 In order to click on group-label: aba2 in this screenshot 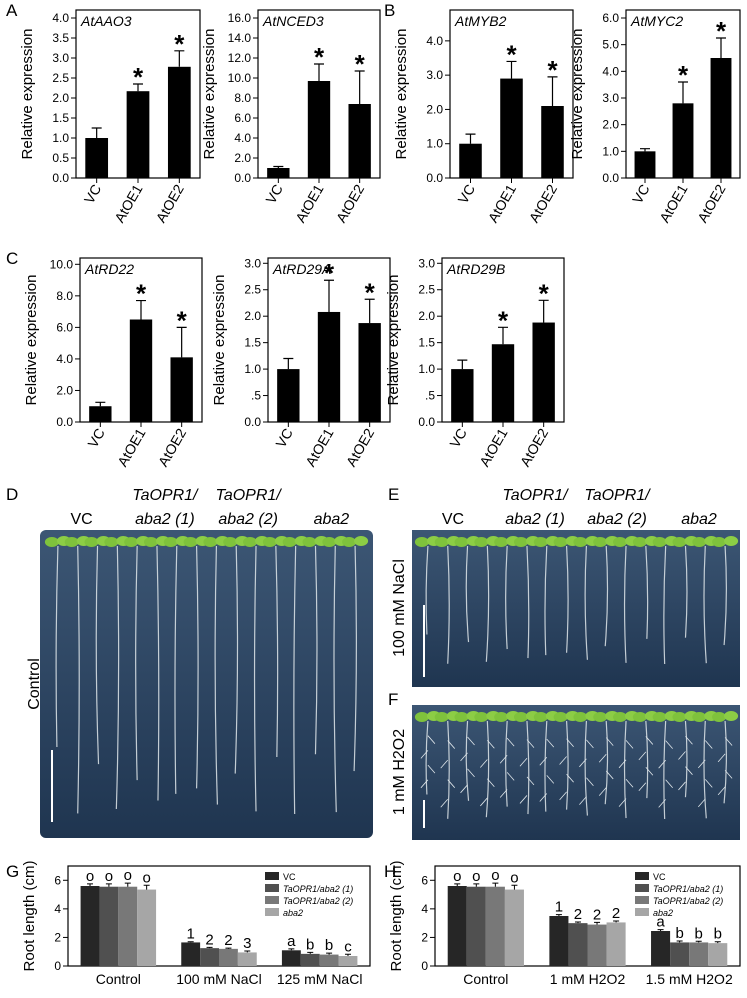, I will do `click(332, 519)`.